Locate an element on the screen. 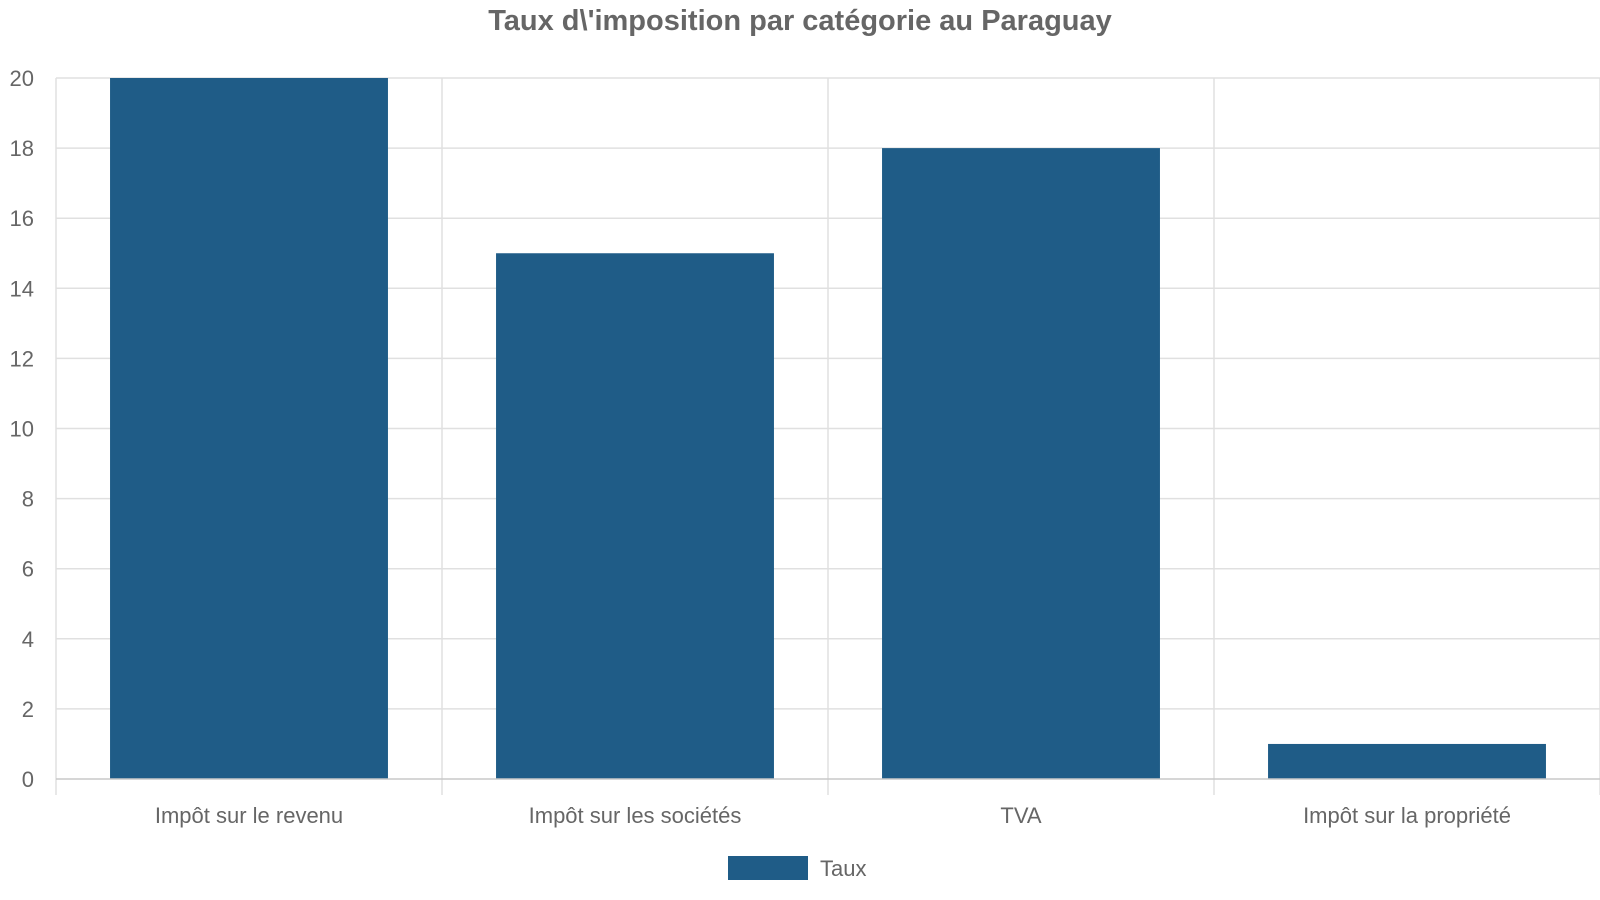 This screenshot has width=1600, height=900. y-tick-label: 10 is located at coordinates (22, 429).